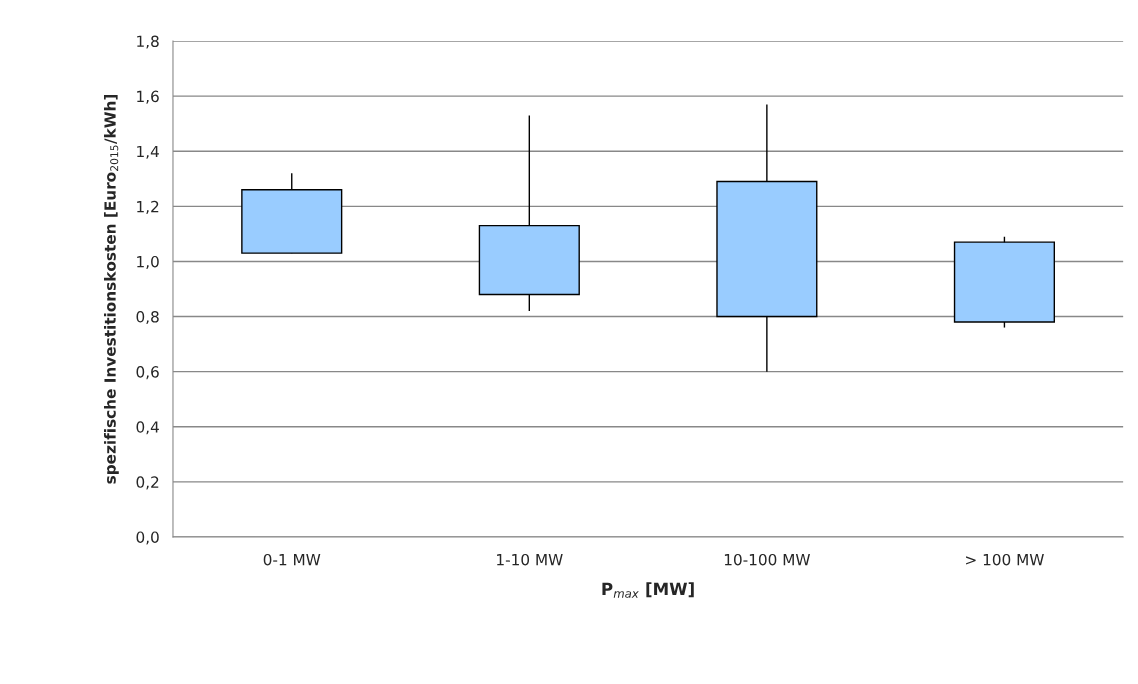  I want to click on y-tick-label: 1,6, so click(148, 97).